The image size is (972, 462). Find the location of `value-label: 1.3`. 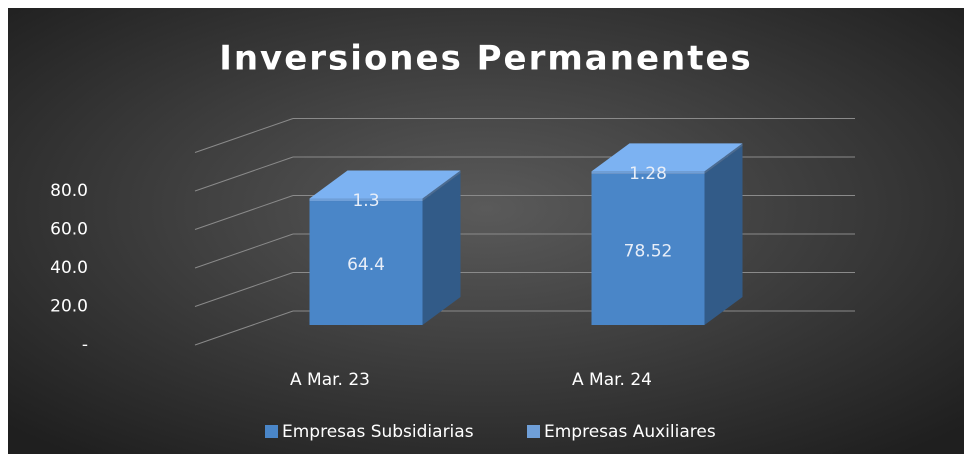

value-label: 1.3 is located at coordinates (365, 201).